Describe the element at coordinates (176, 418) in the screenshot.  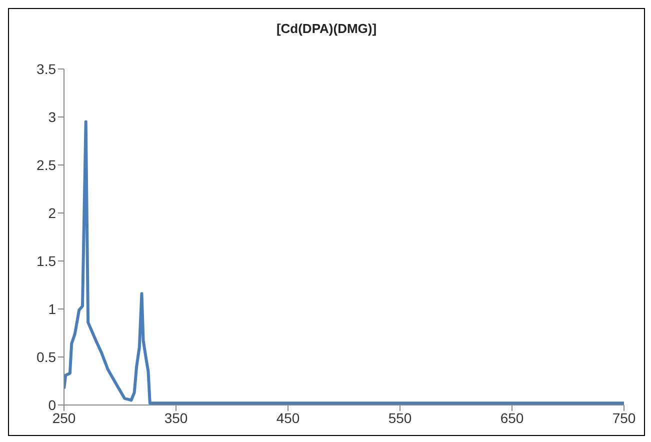
I see `x-tick-label: 350` at that location.